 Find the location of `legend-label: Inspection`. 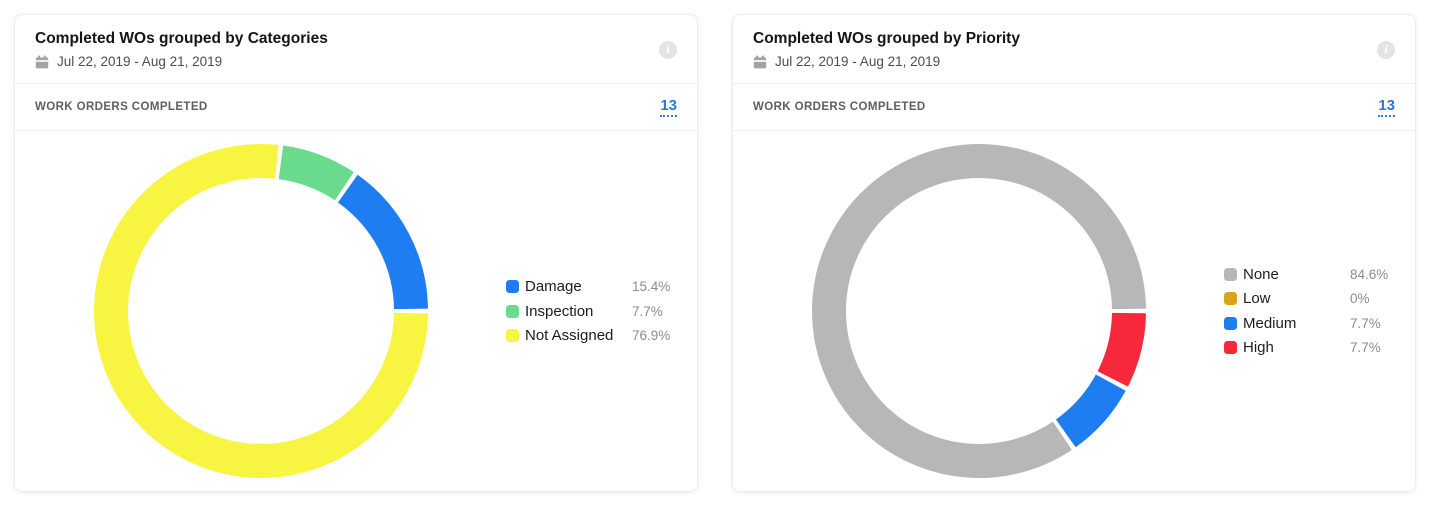

legend-label: Inspection is located at coordinates (559, 311).